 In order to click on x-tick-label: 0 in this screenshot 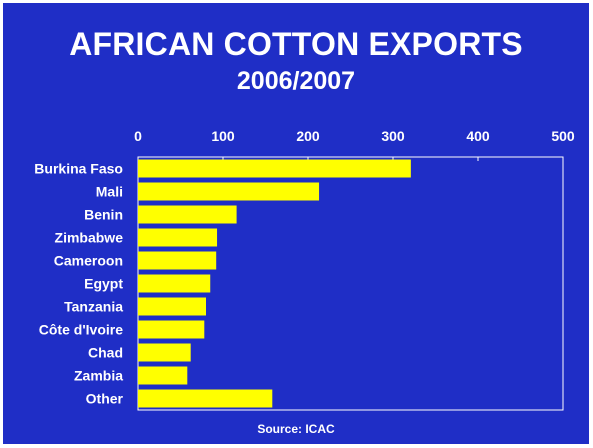, I will do `click(138, 136)`.